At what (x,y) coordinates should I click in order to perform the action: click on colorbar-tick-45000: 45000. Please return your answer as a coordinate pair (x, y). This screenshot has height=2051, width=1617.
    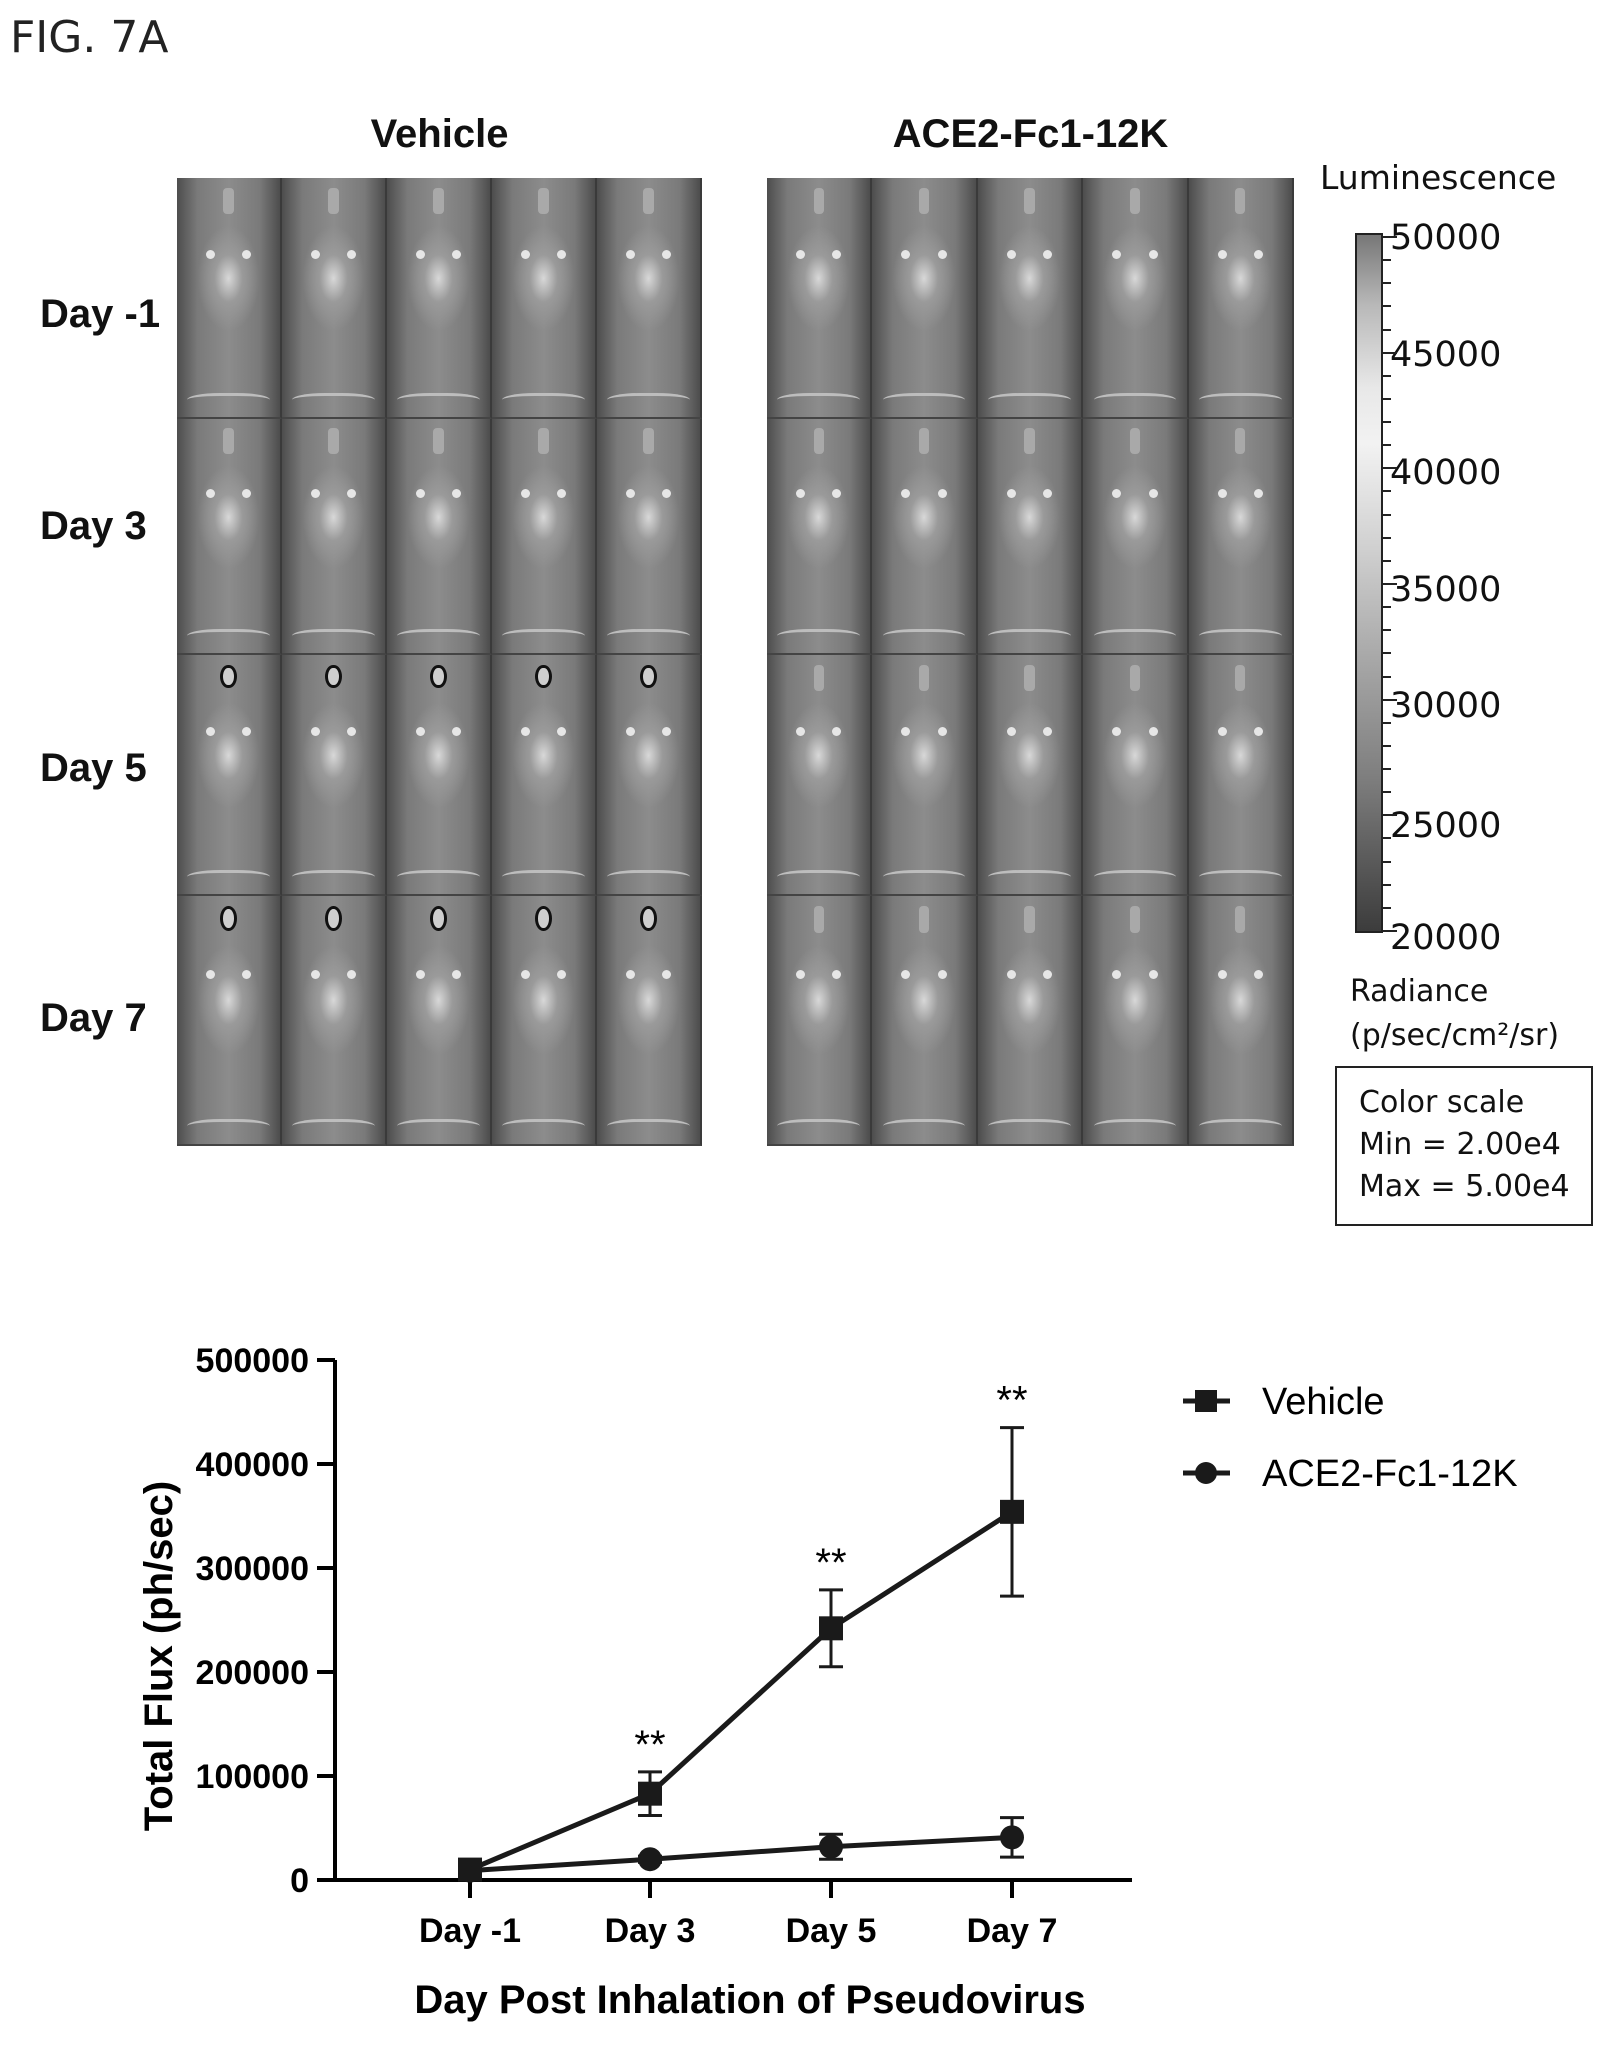
    Looking at the image, I should click on (1446, 355).